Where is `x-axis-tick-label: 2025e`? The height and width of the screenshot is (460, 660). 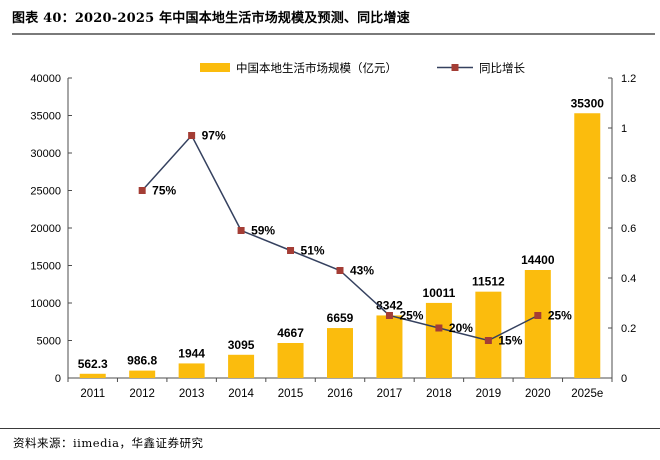
x-axis-tick-label: 2025e is located at coordinates (587, 394).